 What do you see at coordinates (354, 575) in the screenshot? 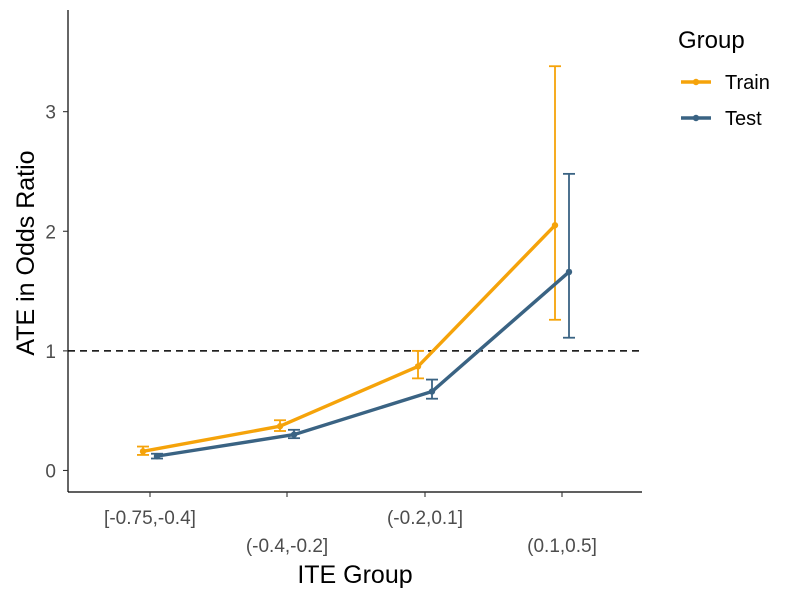
I see `x-axis-title: ITE Group` at bounding box center [354, 575].